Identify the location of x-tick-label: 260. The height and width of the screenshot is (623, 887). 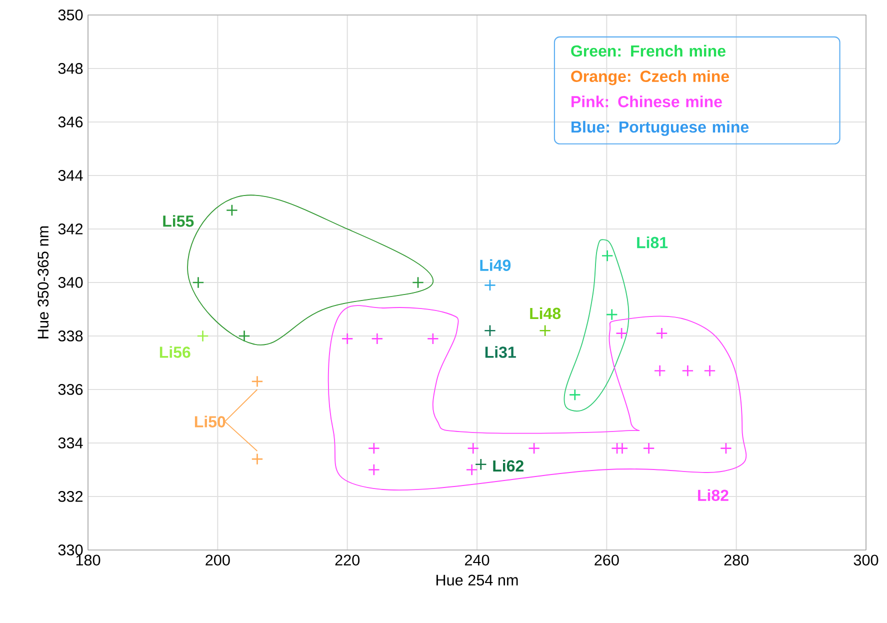
(606, 560).